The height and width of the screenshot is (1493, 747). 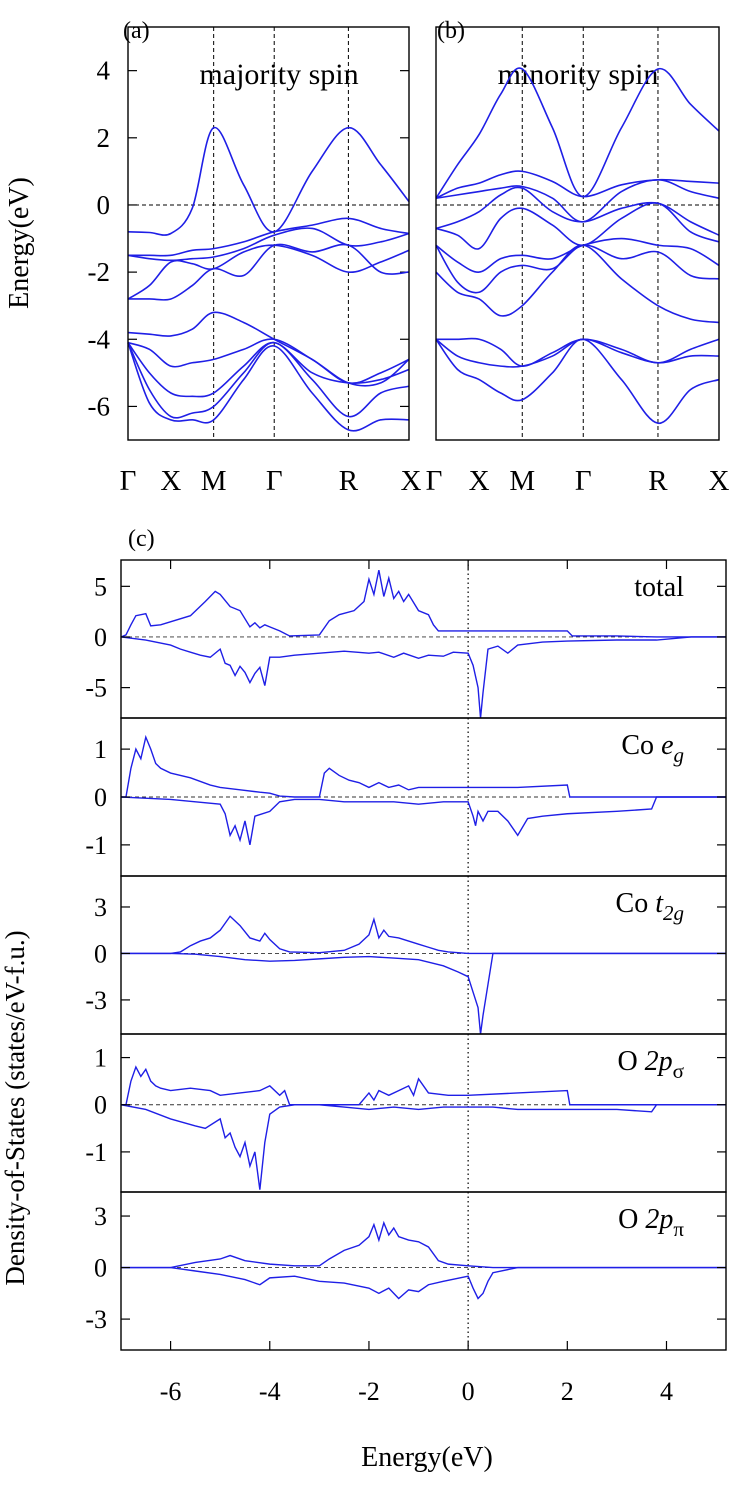 What do you see at coordinates (666, 1391) in the screenshot?
I see `x-tick-label: 4` at bounding box center [666, 1391].